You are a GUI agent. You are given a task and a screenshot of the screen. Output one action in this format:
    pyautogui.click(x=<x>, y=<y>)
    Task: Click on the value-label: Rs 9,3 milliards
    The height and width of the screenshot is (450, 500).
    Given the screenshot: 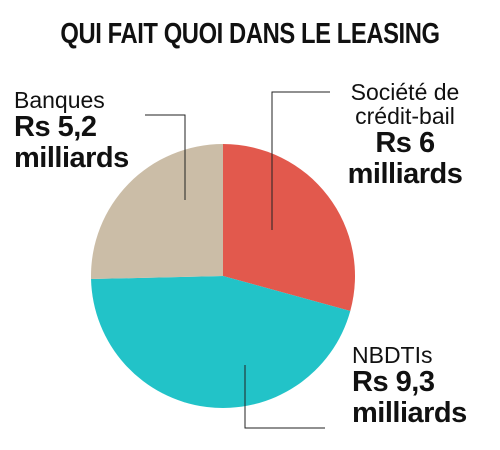 What is the action you would take?
    pyautogui.click(x=409, y=397)
    